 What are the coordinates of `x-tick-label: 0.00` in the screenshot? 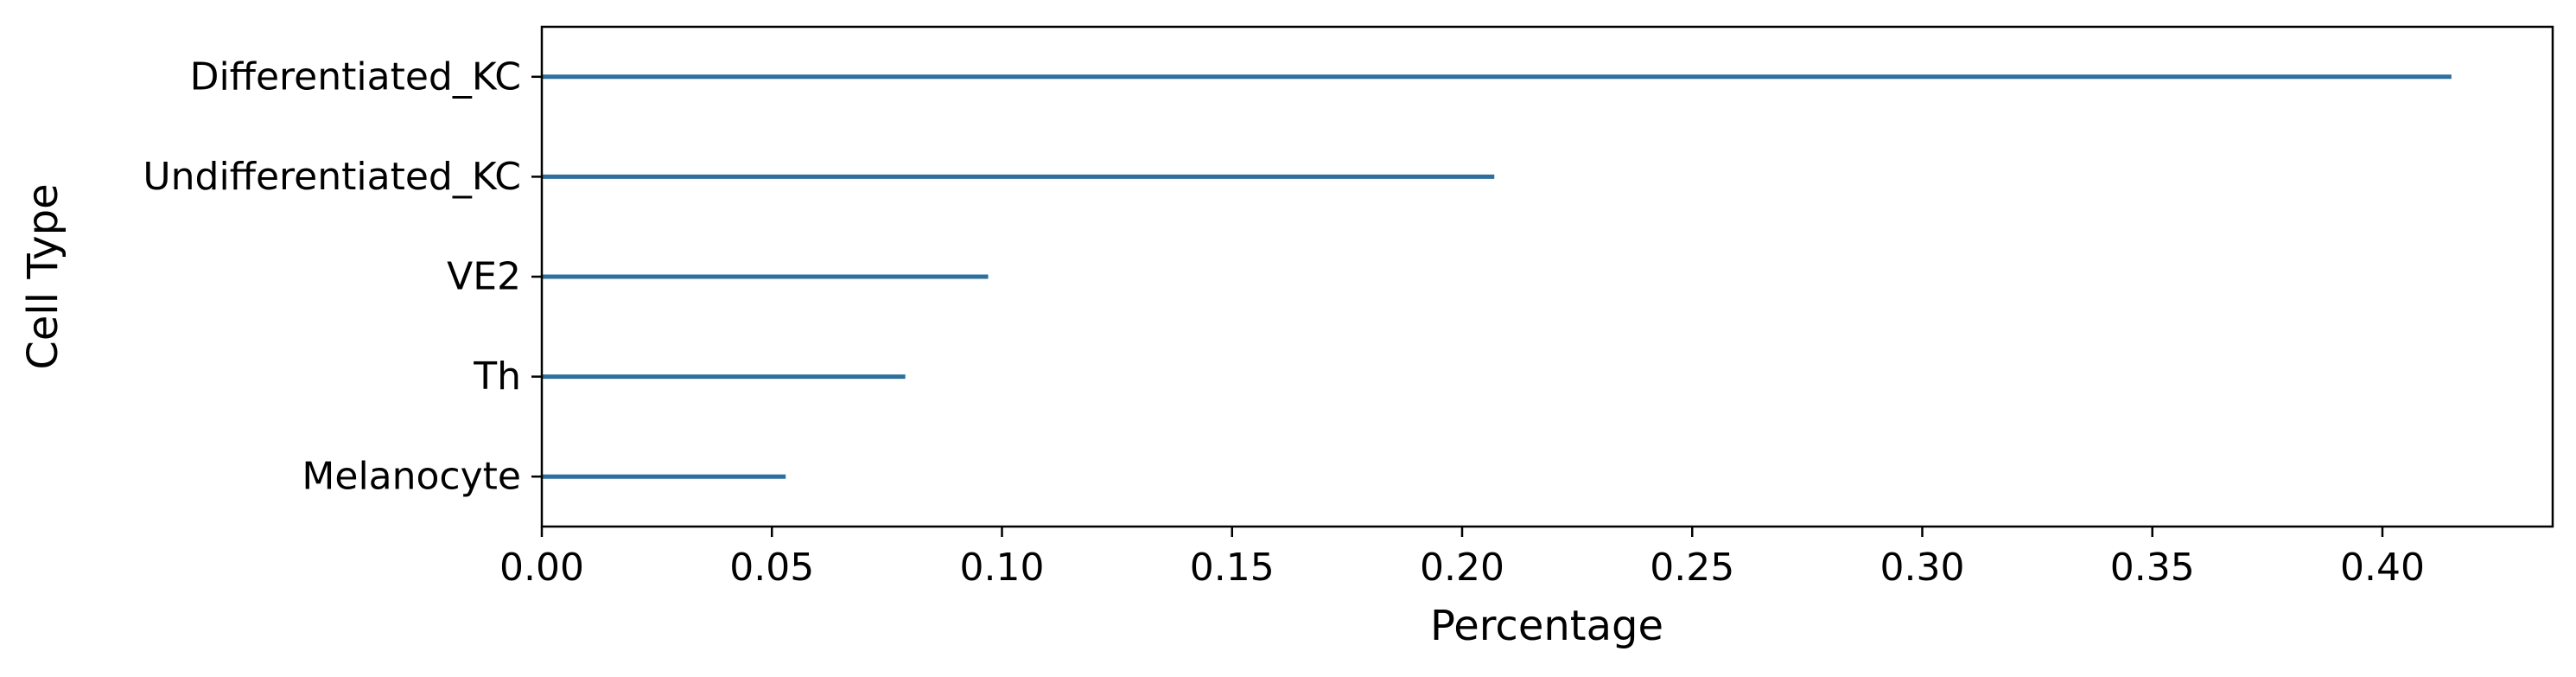 It's located at (541, 568).